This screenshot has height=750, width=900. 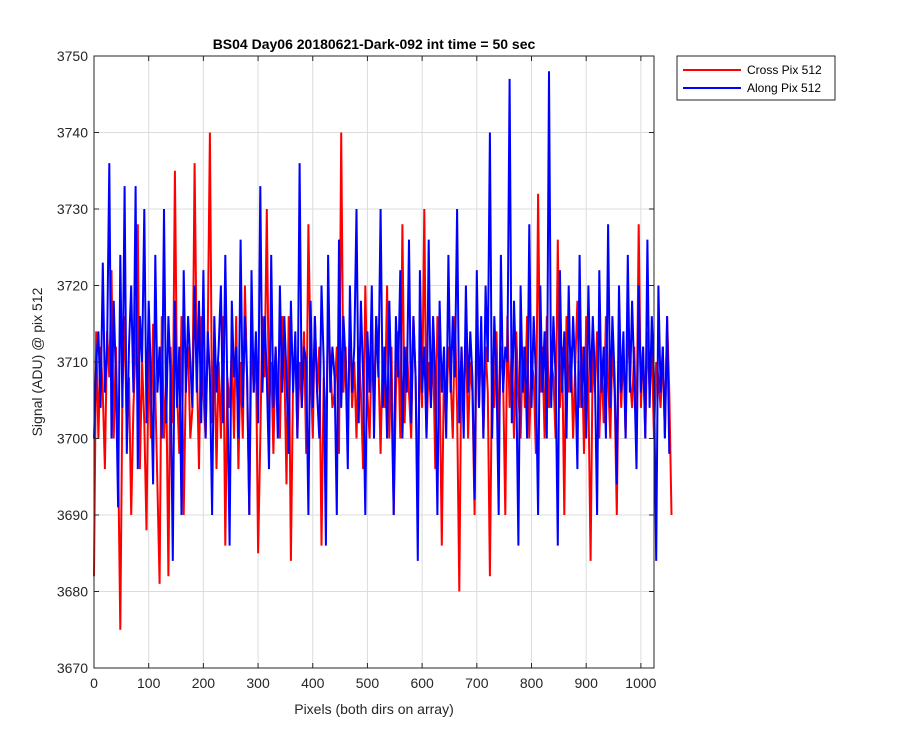 I want to click on y-tick-label: 3710, so click(x=72, y=362).